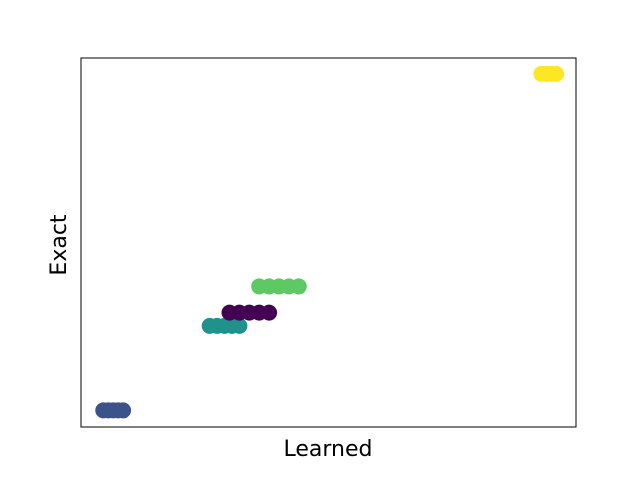 Image resolution: width=640 pixels, height=480 pixels. What do you see at coordinates (328, 449) in the screenshot?
I see `x-axis-label: Learned` at bounding box center [328, 449].